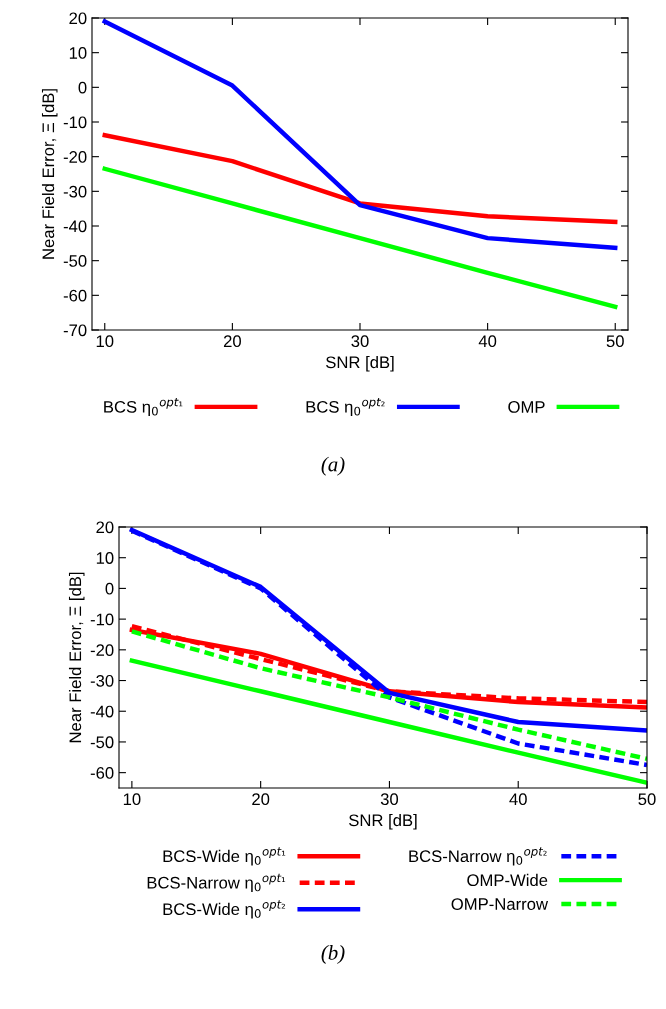 The width and height of the screenshot is (666, 1009). I want to click on text: (a), so click(333, 466).